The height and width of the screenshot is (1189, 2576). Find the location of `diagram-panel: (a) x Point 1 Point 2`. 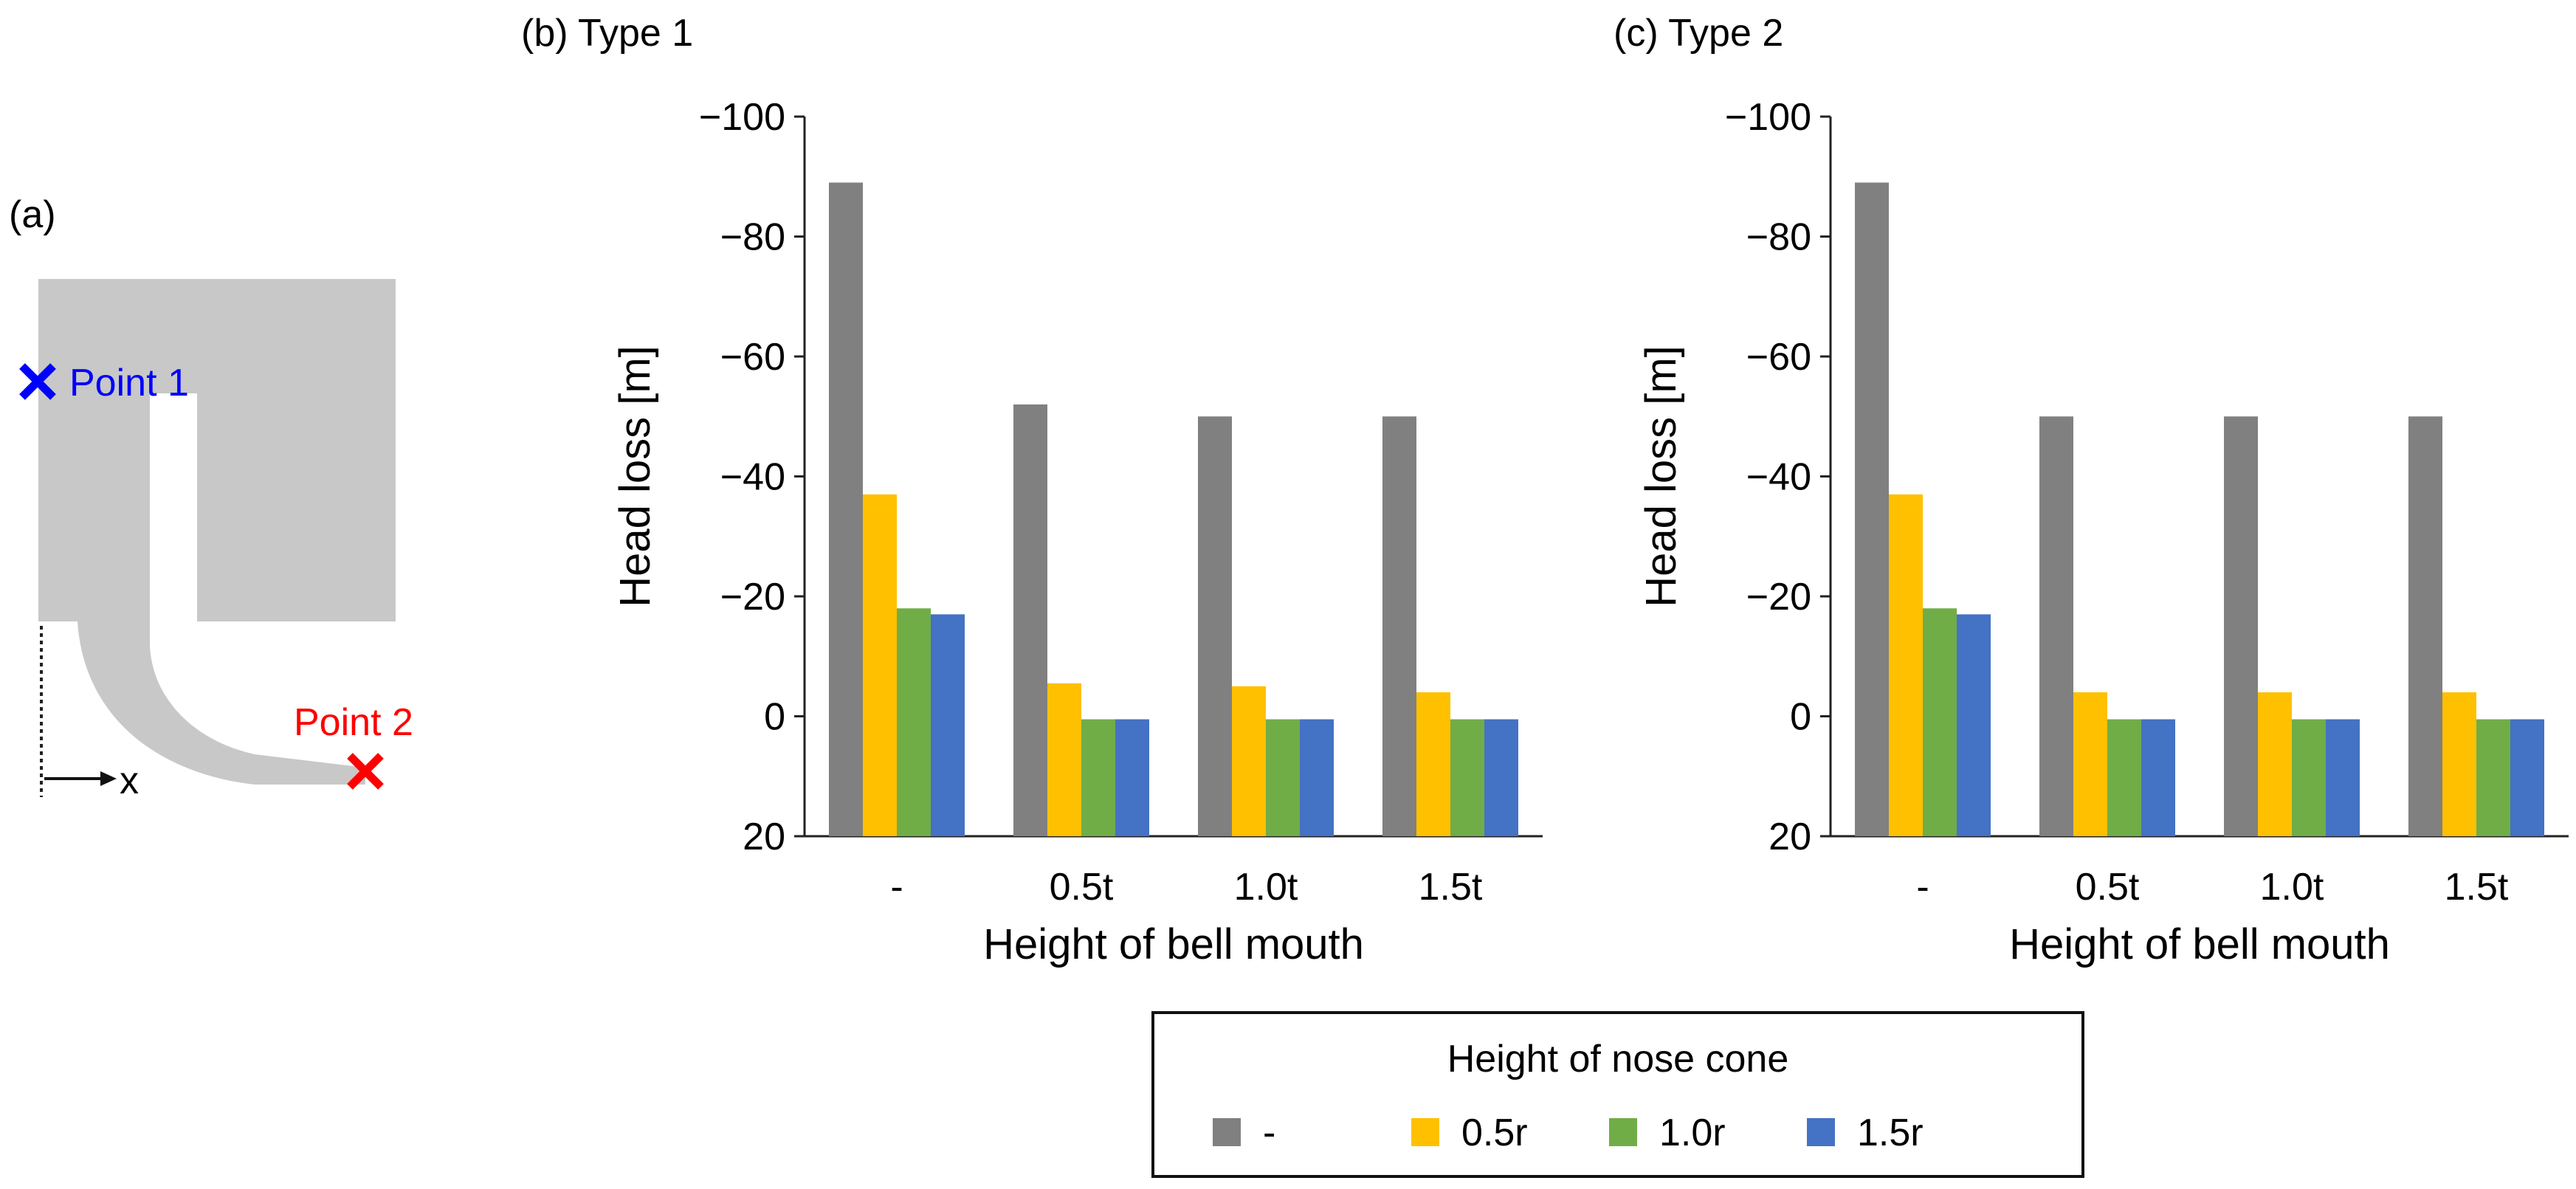

diagram-panel: (a) x Point 1 Point 2 is located at coordinates (211, 498).